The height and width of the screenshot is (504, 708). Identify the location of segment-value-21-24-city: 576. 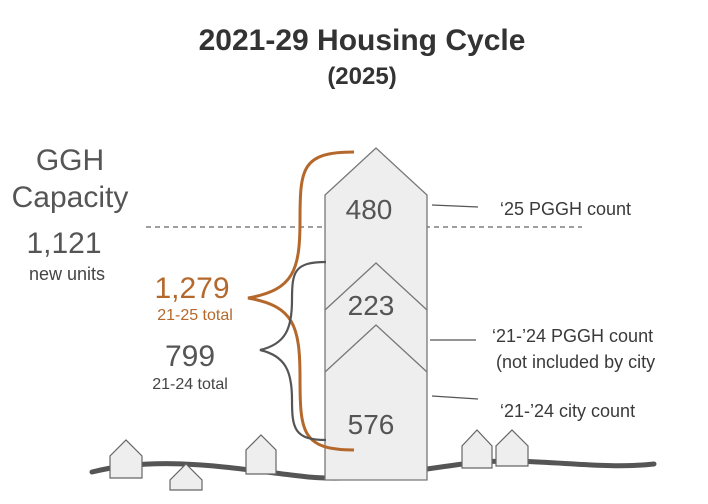
(371, 424).